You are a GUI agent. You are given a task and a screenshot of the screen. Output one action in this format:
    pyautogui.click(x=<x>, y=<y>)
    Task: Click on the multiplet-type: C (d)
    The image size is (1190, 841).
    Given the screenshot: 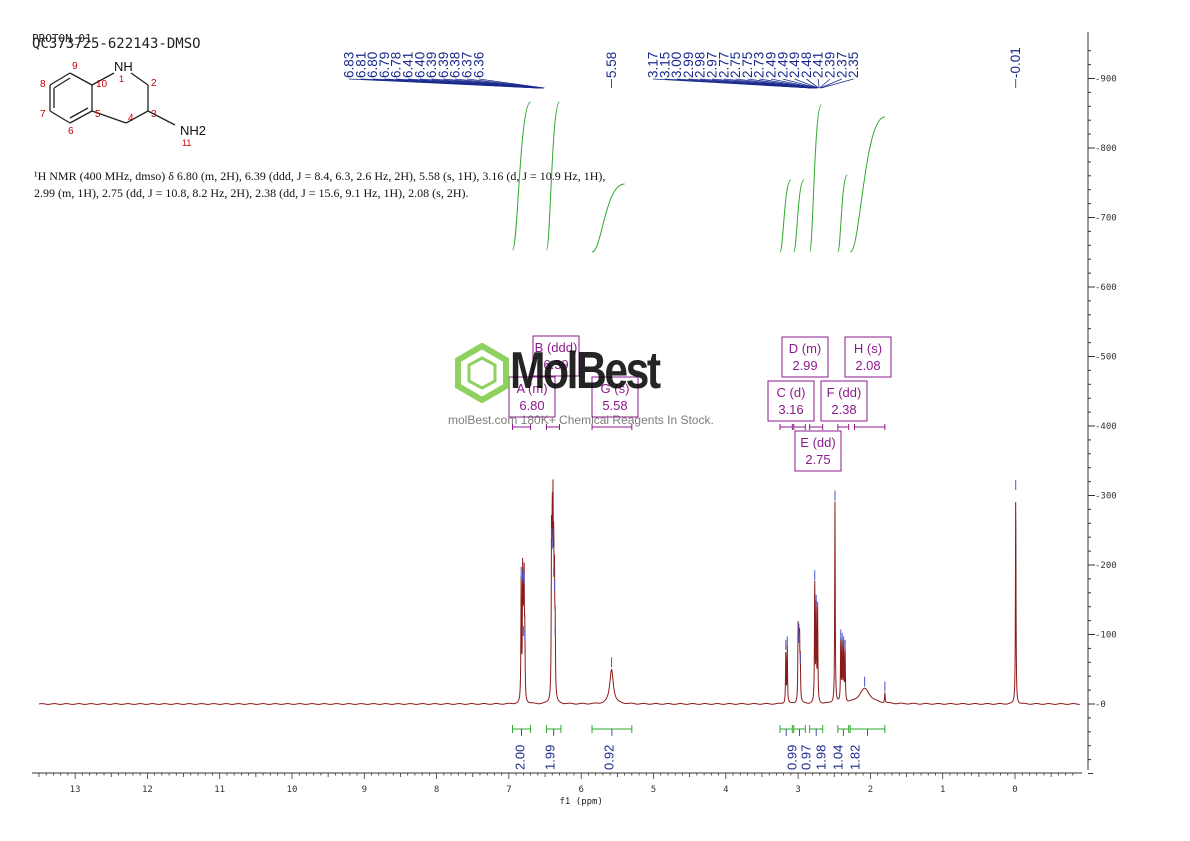 What is the action you would take?
    pyautogui.click(x=791, y=392)
    